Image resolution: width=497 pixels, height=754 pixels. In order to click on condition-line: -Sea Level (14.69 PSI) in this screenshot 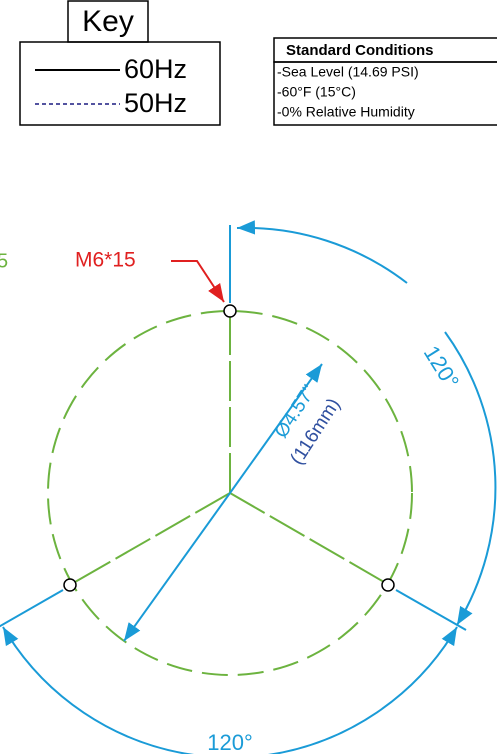, I will do `click(348, 72)`.